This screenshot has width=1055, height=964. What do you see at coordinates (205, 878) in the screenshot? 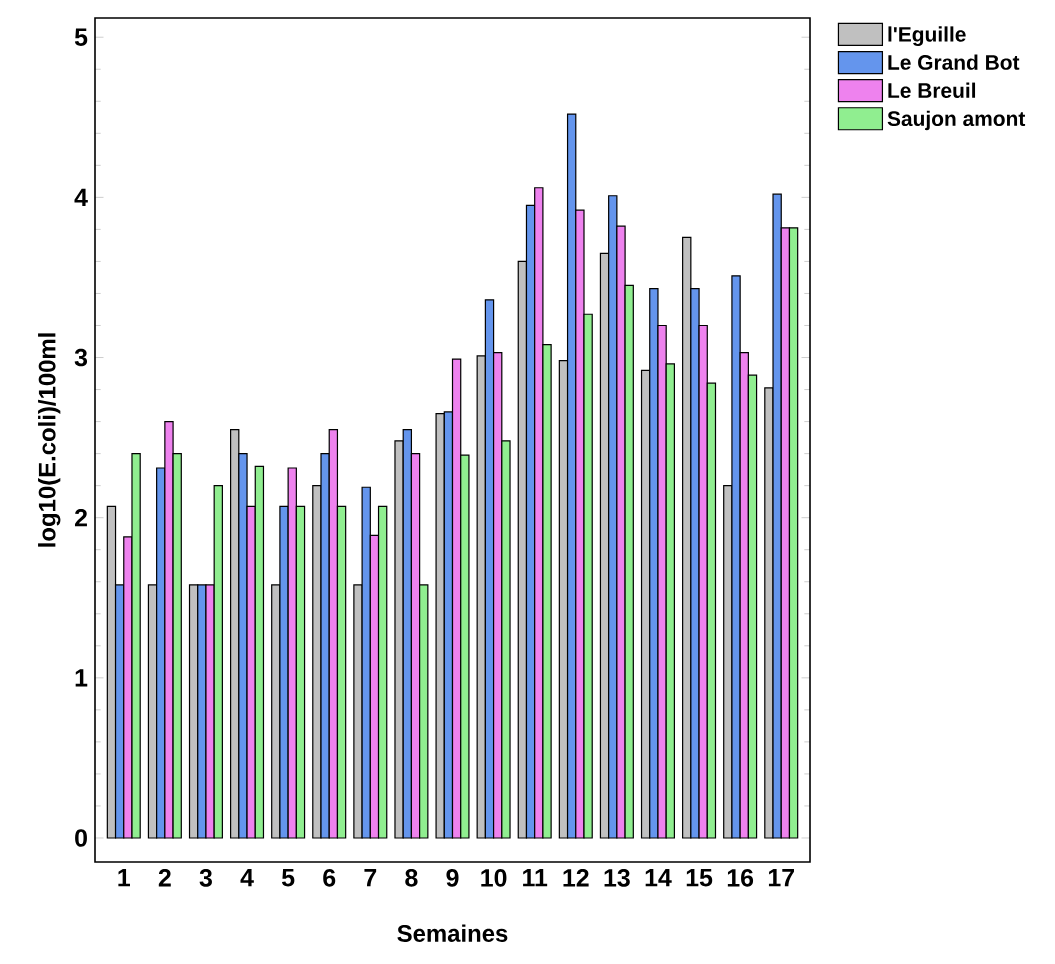
I see `x-tick-label: 3` at bounding box center [205, 878].